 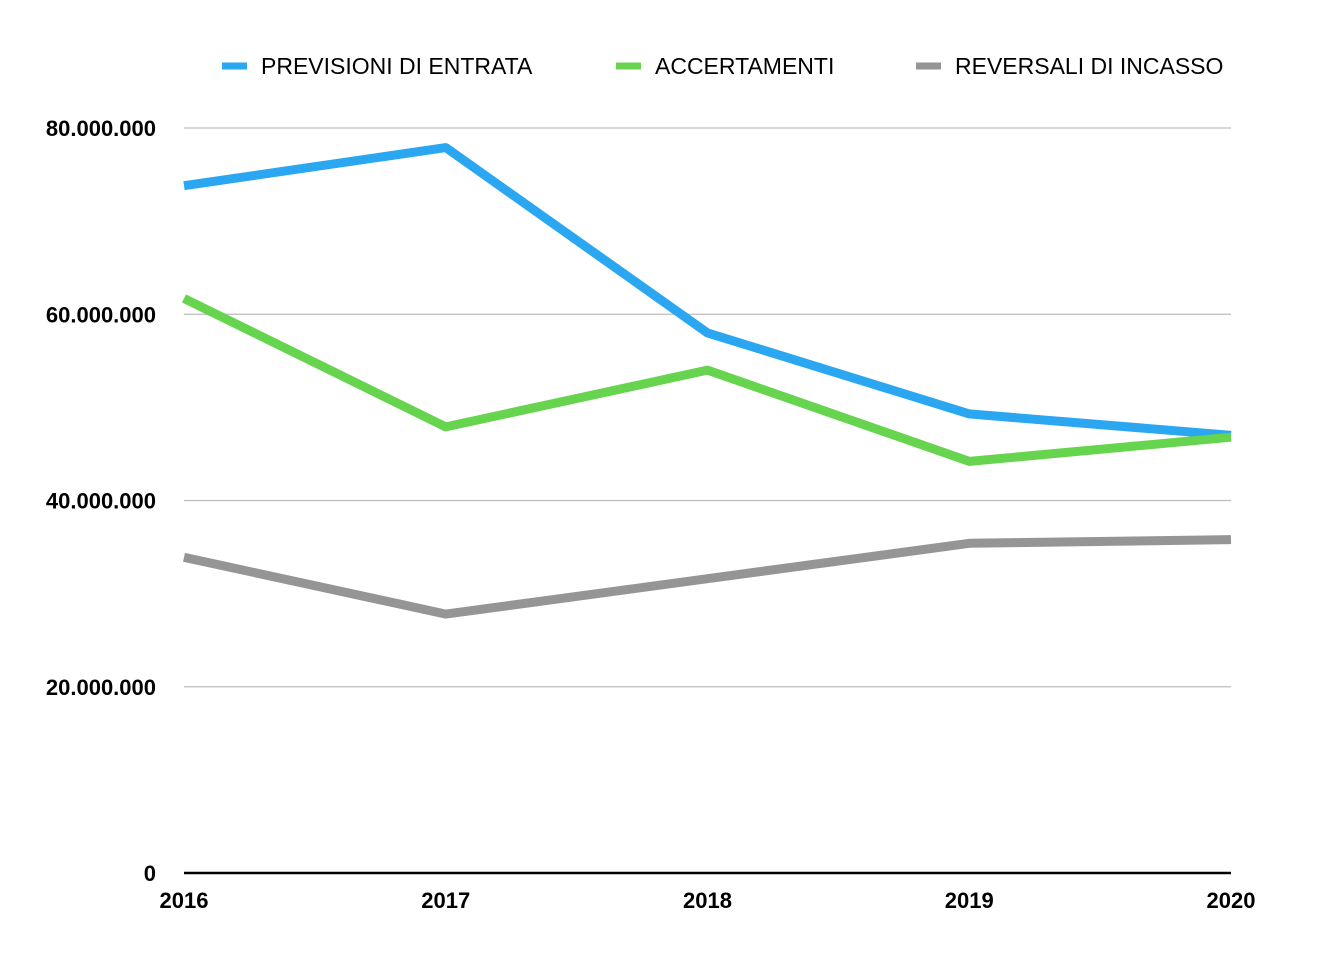 I want to click on series-accertamenti, so click(x=707, y=380).